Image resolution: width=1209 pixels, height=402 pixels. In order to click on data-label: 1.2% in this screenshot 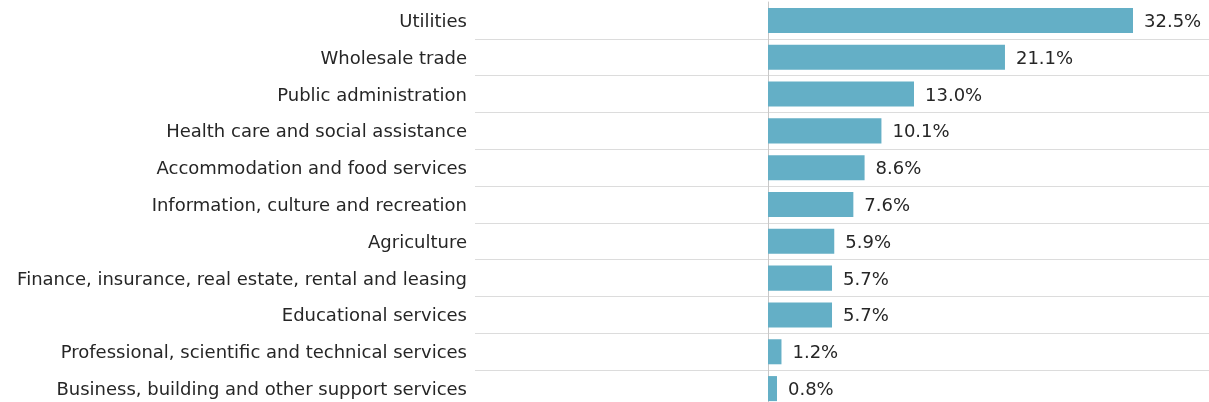, I will do `click(815, 352)`.